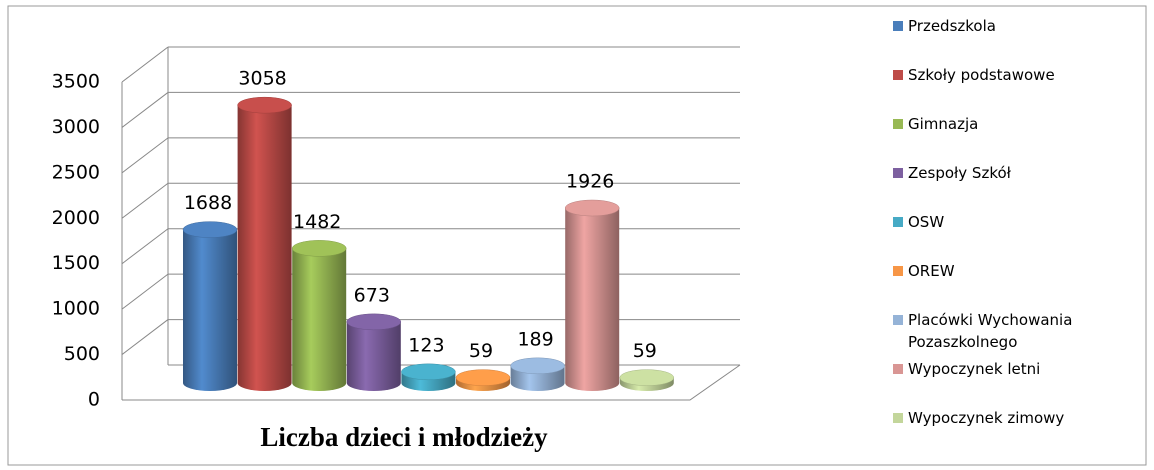  Describe the element at coordinates (952, 26) in the screenshot. I see `legend-label: Przedszkola` at that location.